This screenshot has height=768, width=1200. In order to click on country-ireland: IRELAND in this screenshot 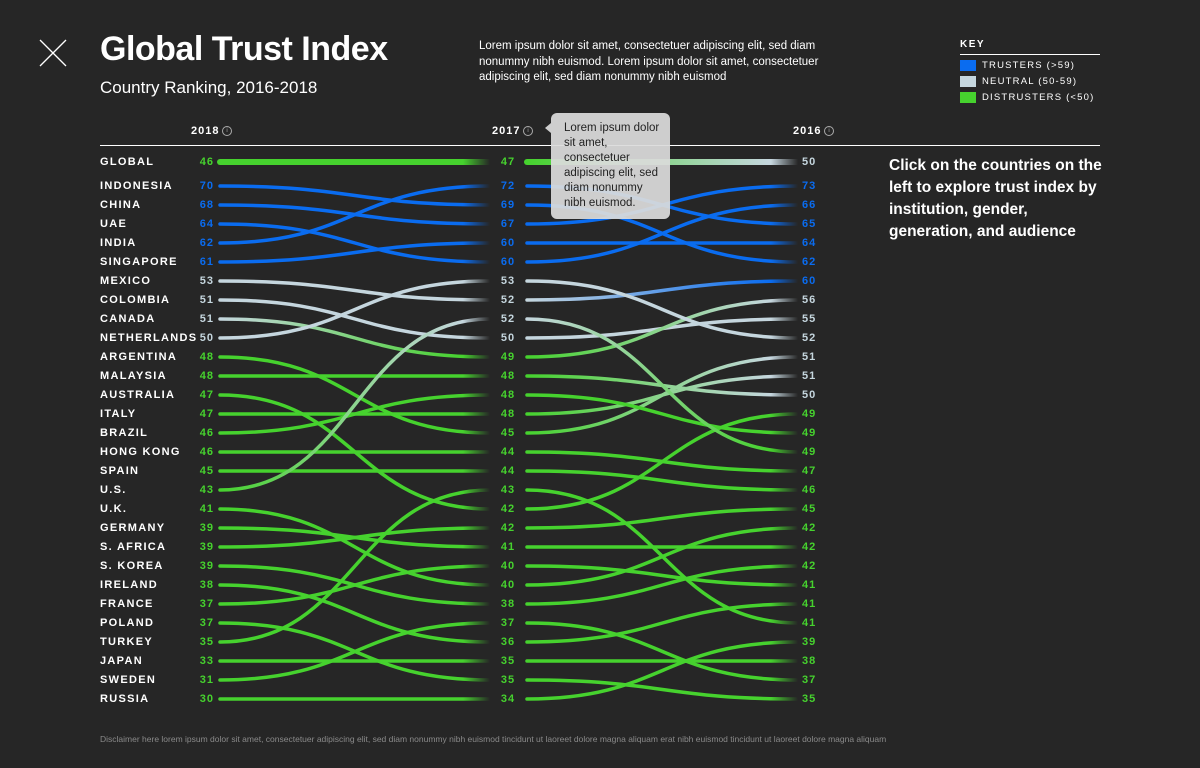, I will do `click(129, 585)`.